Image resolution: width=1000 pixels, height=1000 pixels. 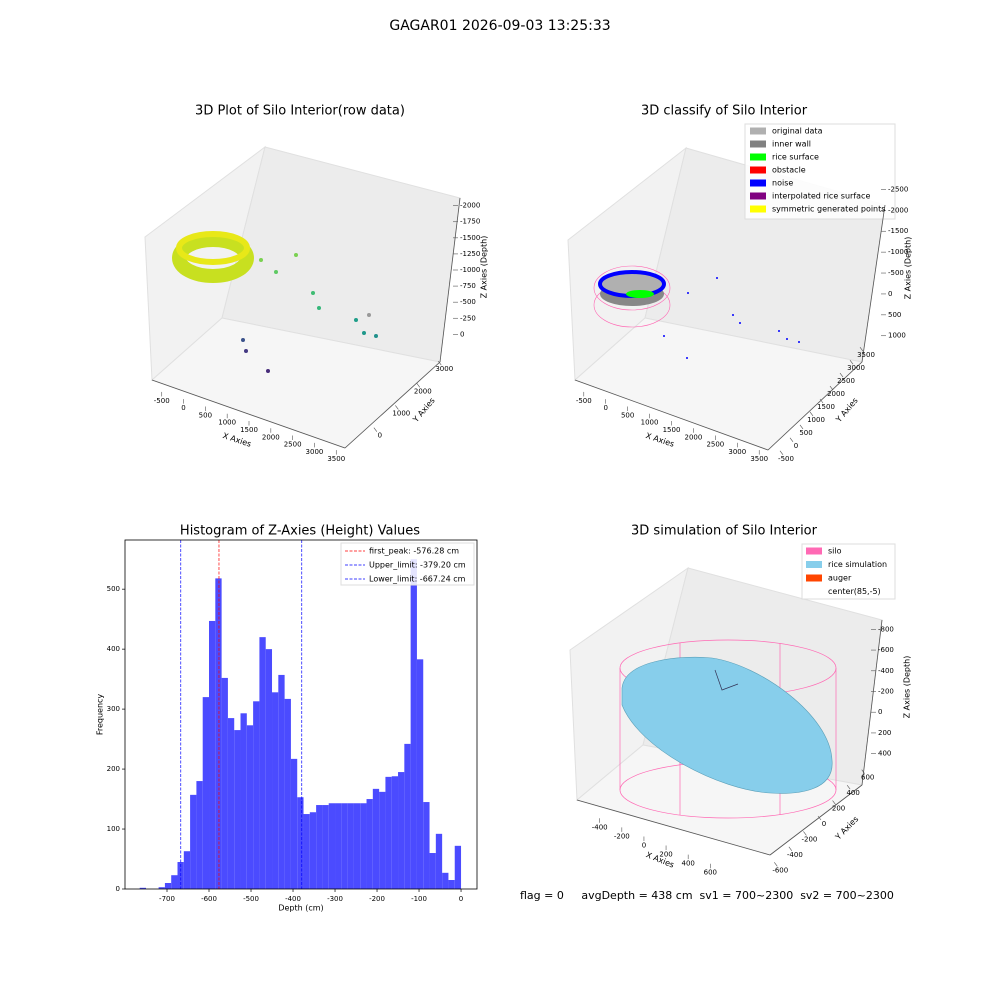 I want to click on x-tick-label: -300, so click(x=335, y=899).